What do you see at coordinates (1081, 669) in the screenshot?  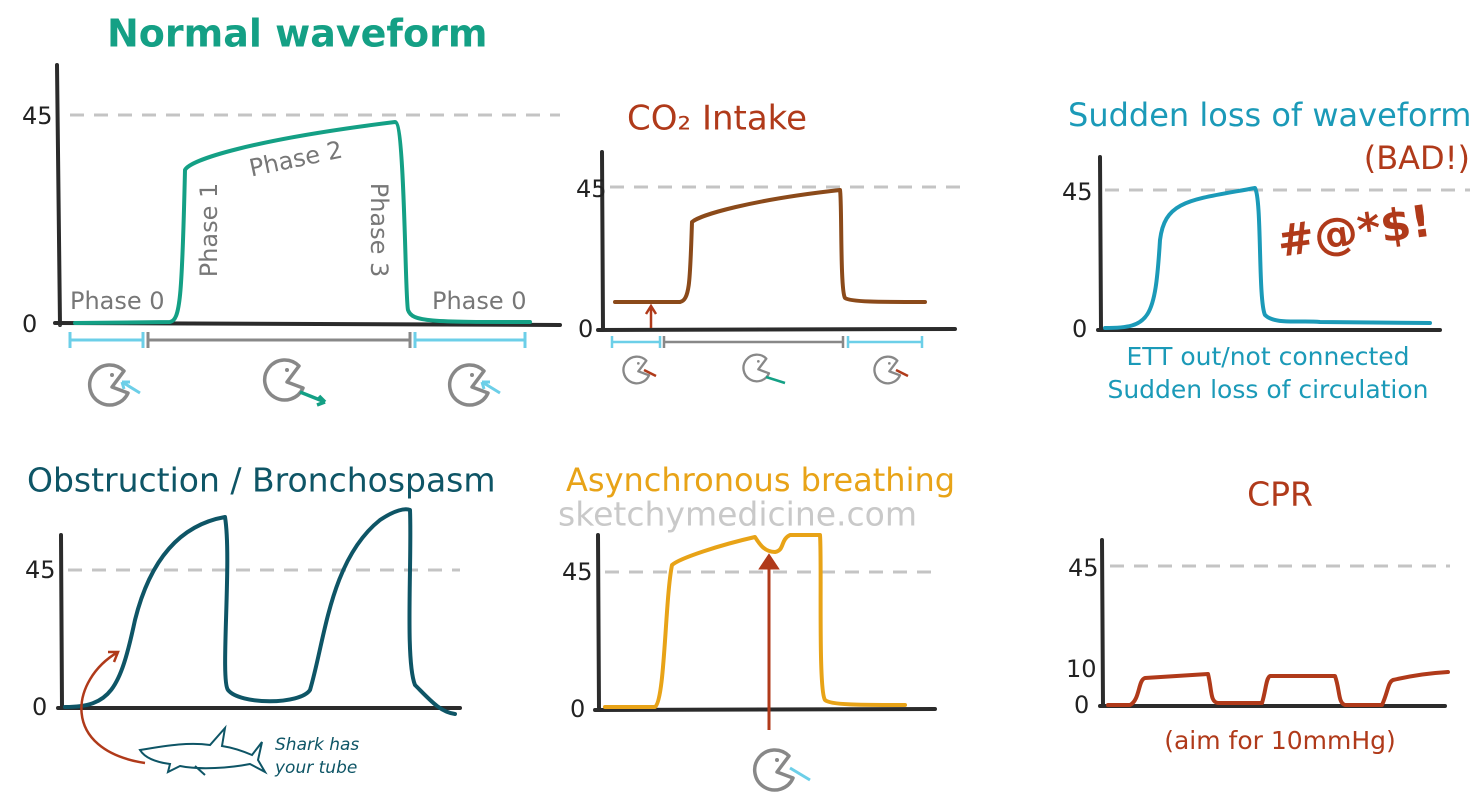 I see `tick-label: 10` at bounding box center [1081, 669].